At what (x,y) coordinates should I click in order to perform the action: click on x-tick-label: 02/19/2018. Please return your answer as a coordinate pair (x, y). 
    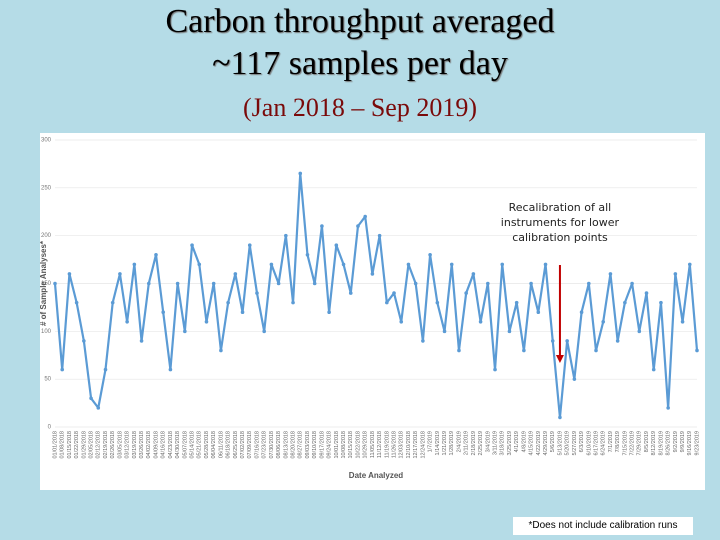
    Looking at the image, I should click on (106, 445).